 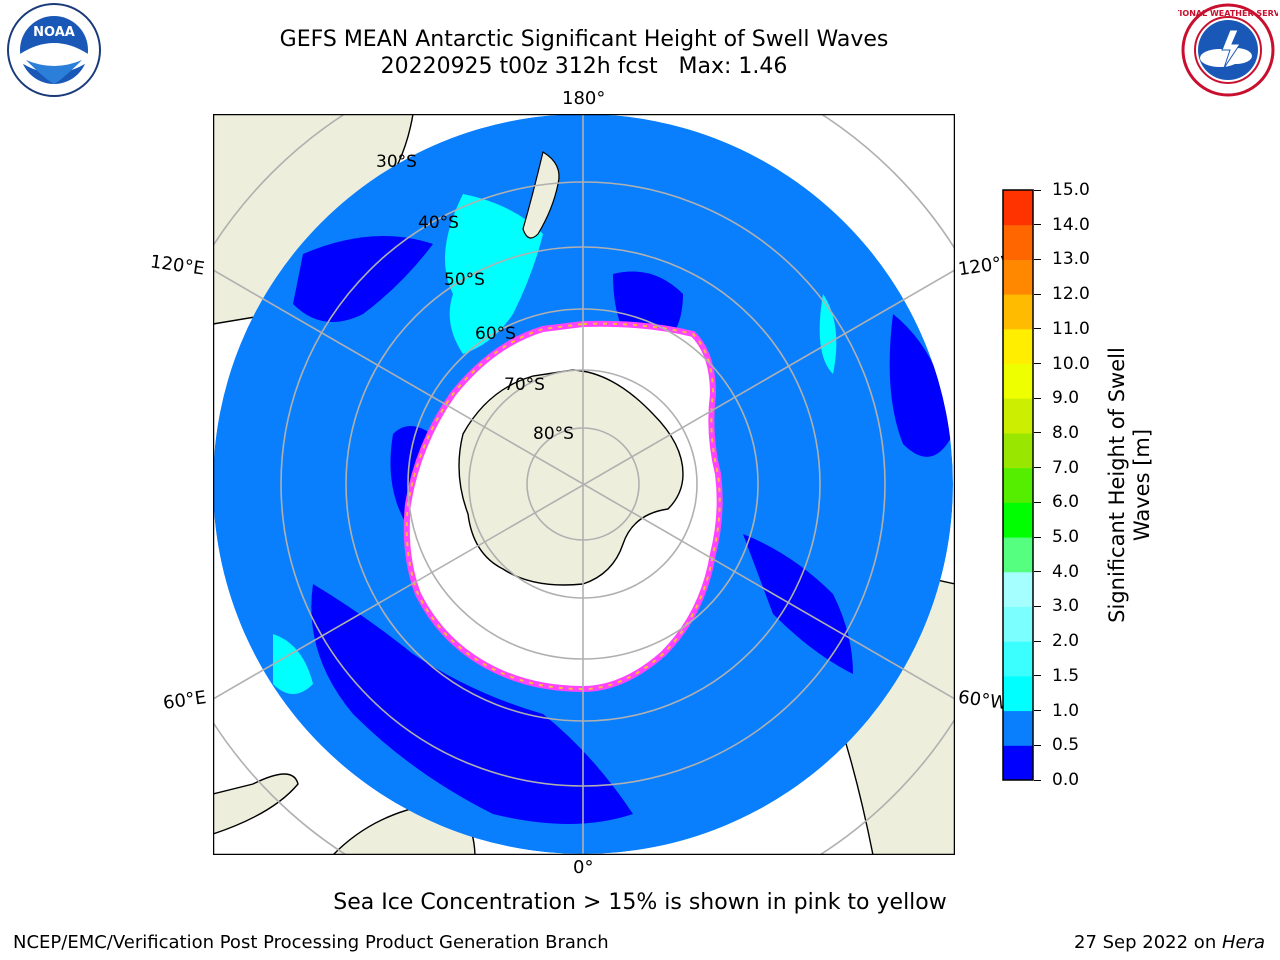 I want to click on lon-label-180: 180°, so click(x=584, y=98).